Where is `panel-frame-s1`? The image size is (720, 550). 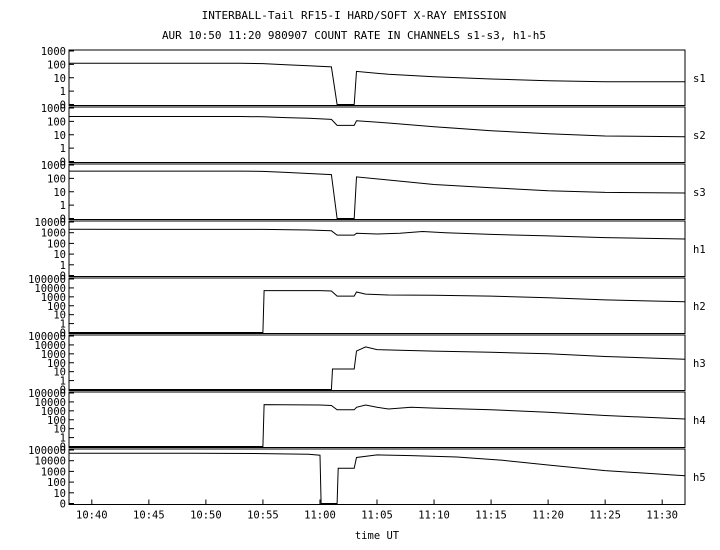
panel-frame-s1 is located at coordinates (377, 77).